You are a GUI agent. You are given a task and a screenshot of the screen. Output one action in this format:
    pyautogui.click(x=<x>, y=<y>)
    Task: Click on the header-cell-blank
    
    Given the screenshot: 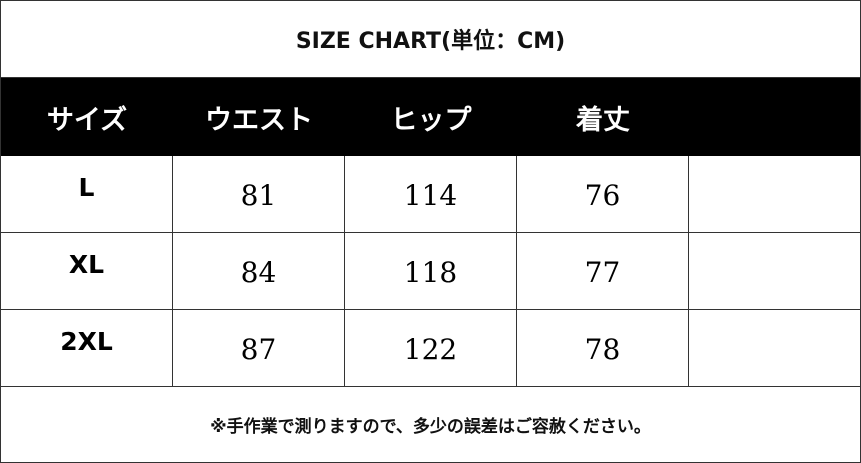 What is the action you would take?
    pyautogui.click(x=774, y=117)
    